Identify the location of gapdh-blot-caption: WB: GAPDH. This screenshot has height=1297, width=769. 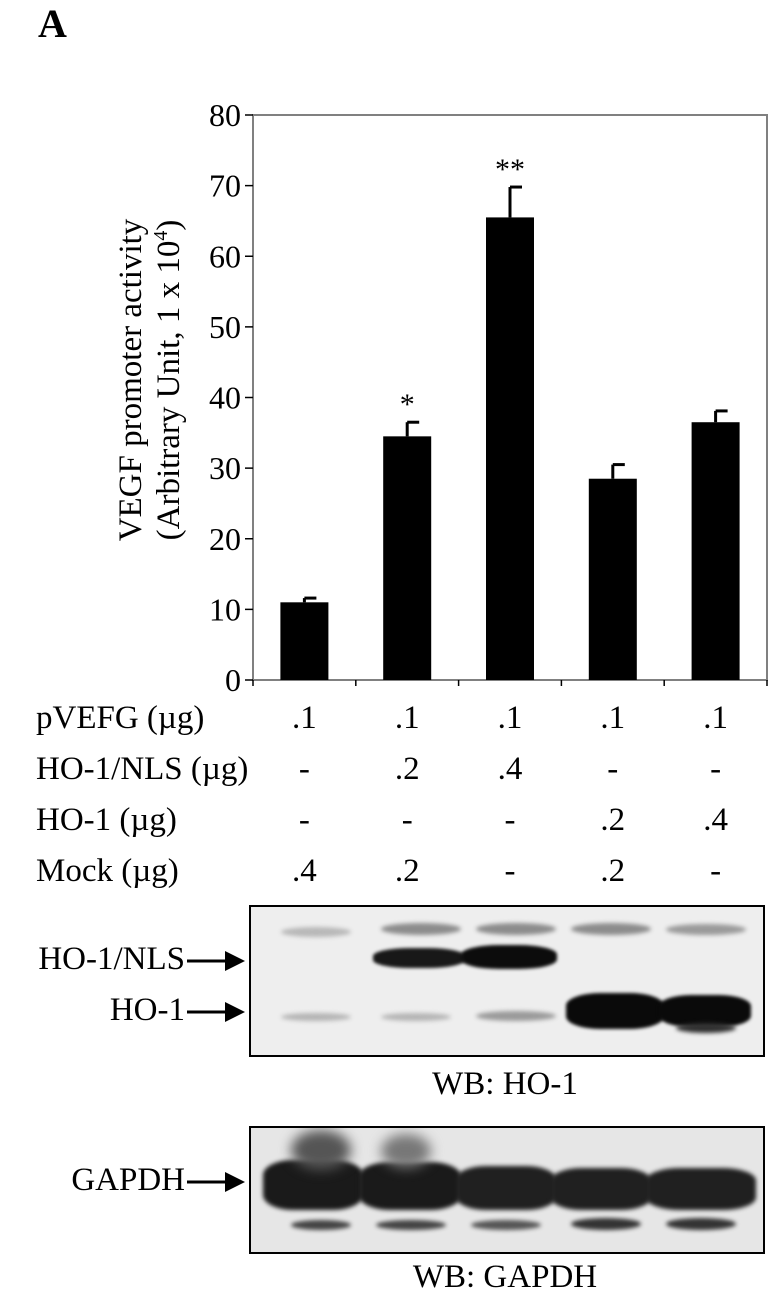
(505, 1277).